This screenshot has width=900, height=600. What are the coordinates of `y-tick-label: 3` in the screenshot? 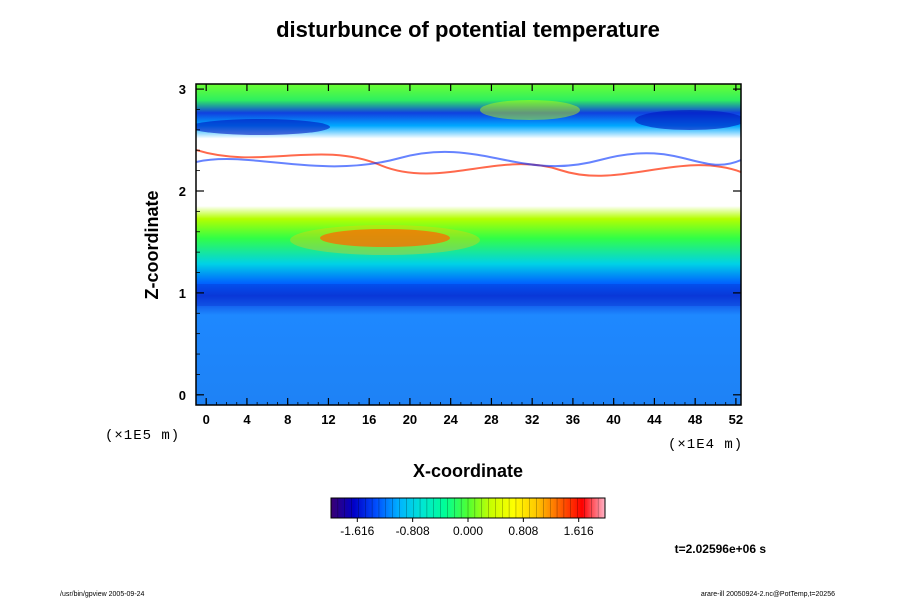 It's located at (182, 89).